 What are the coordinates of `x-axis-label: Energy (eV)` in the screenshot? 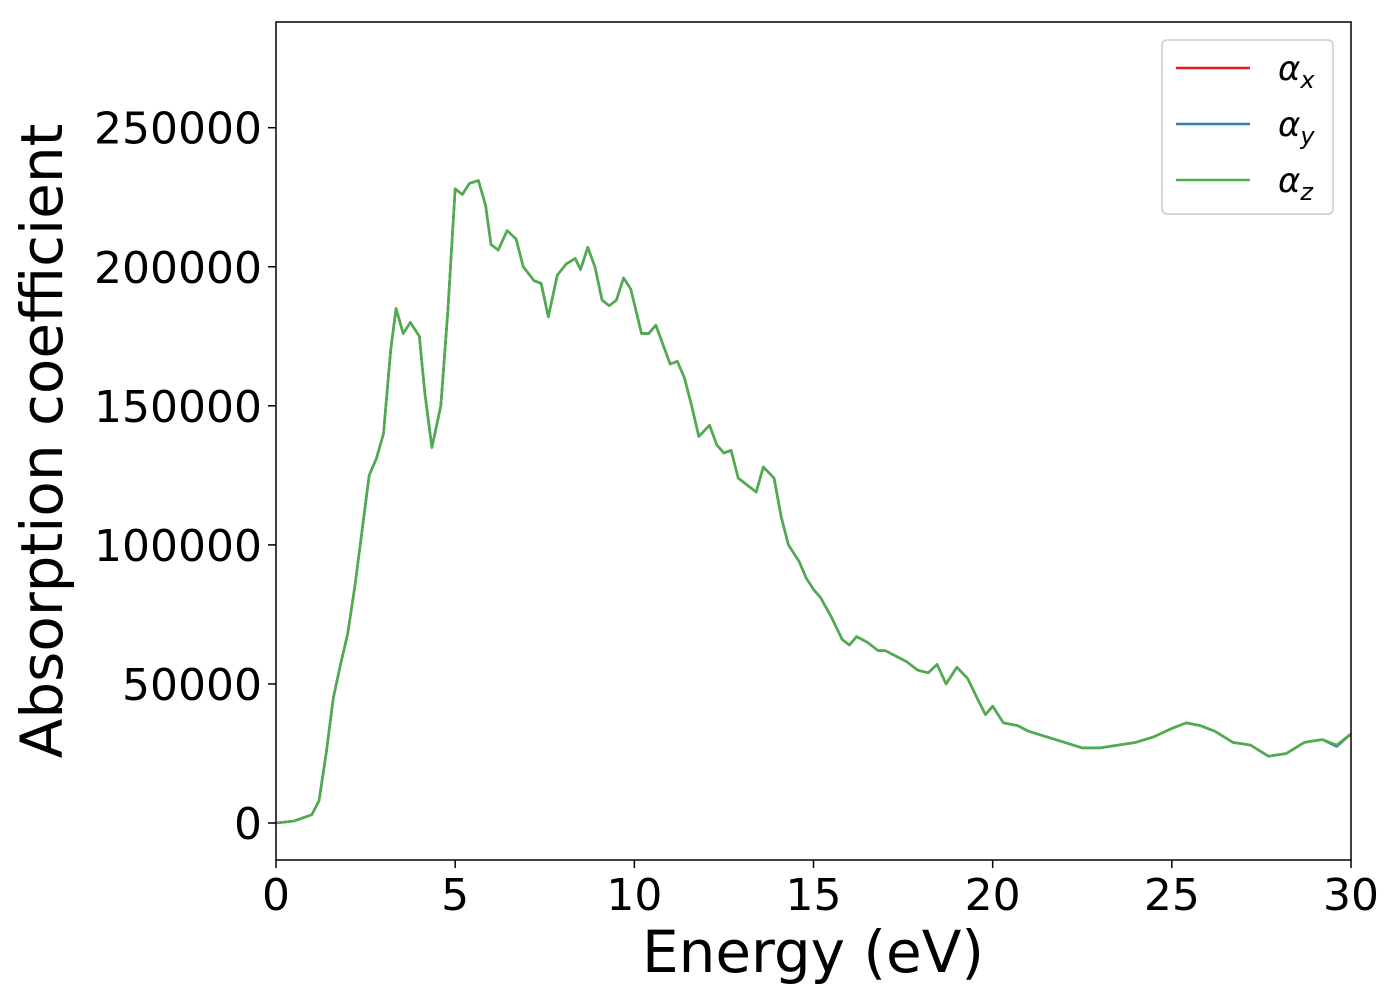 It's located at (813, 952).